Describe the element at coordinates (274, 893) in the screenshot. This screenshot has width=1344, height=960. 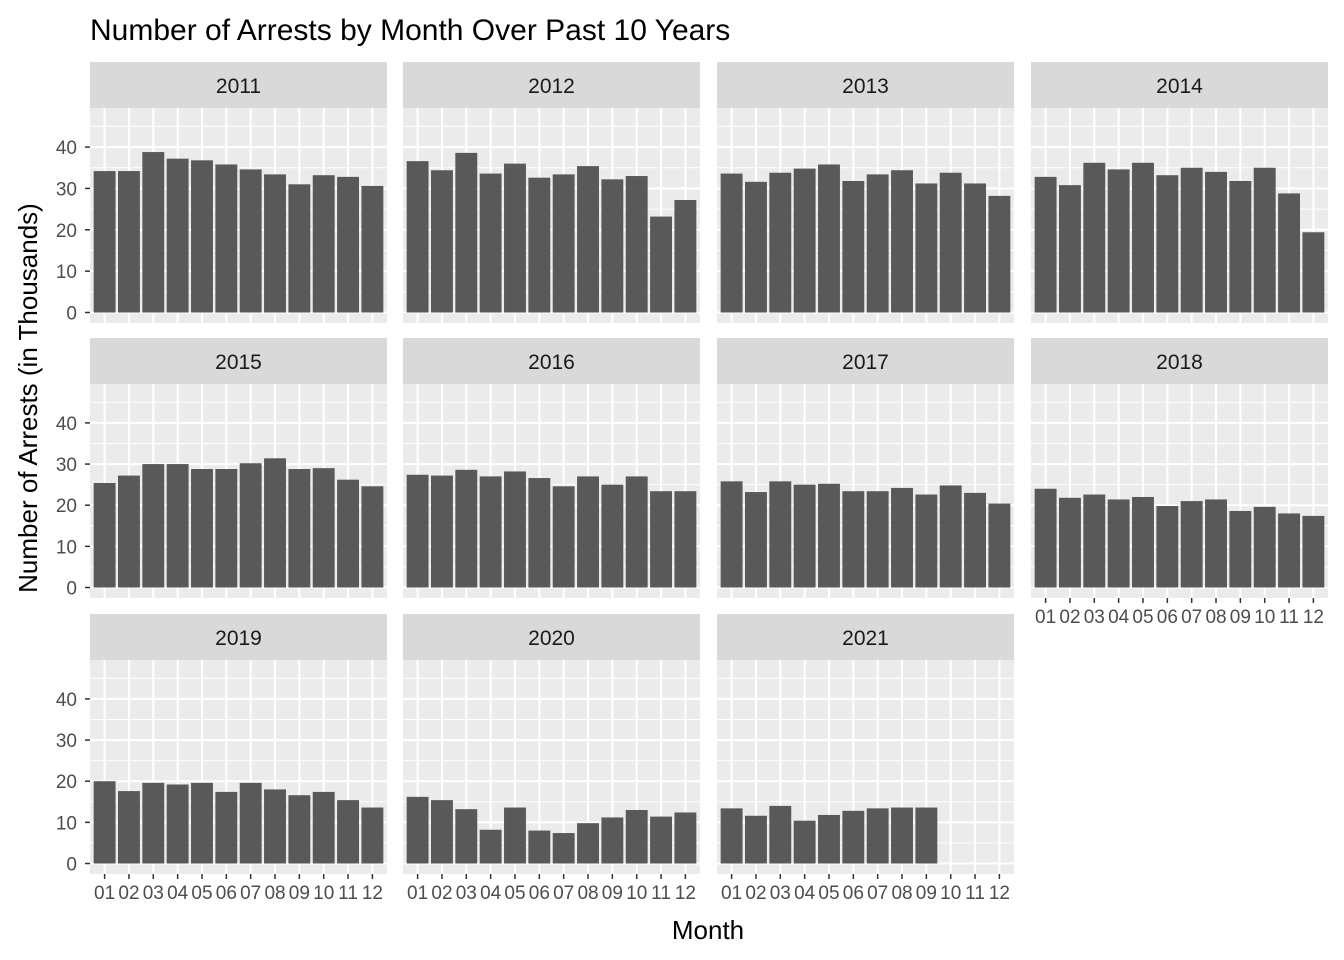
I see `x-tick-label: 08` at that location.